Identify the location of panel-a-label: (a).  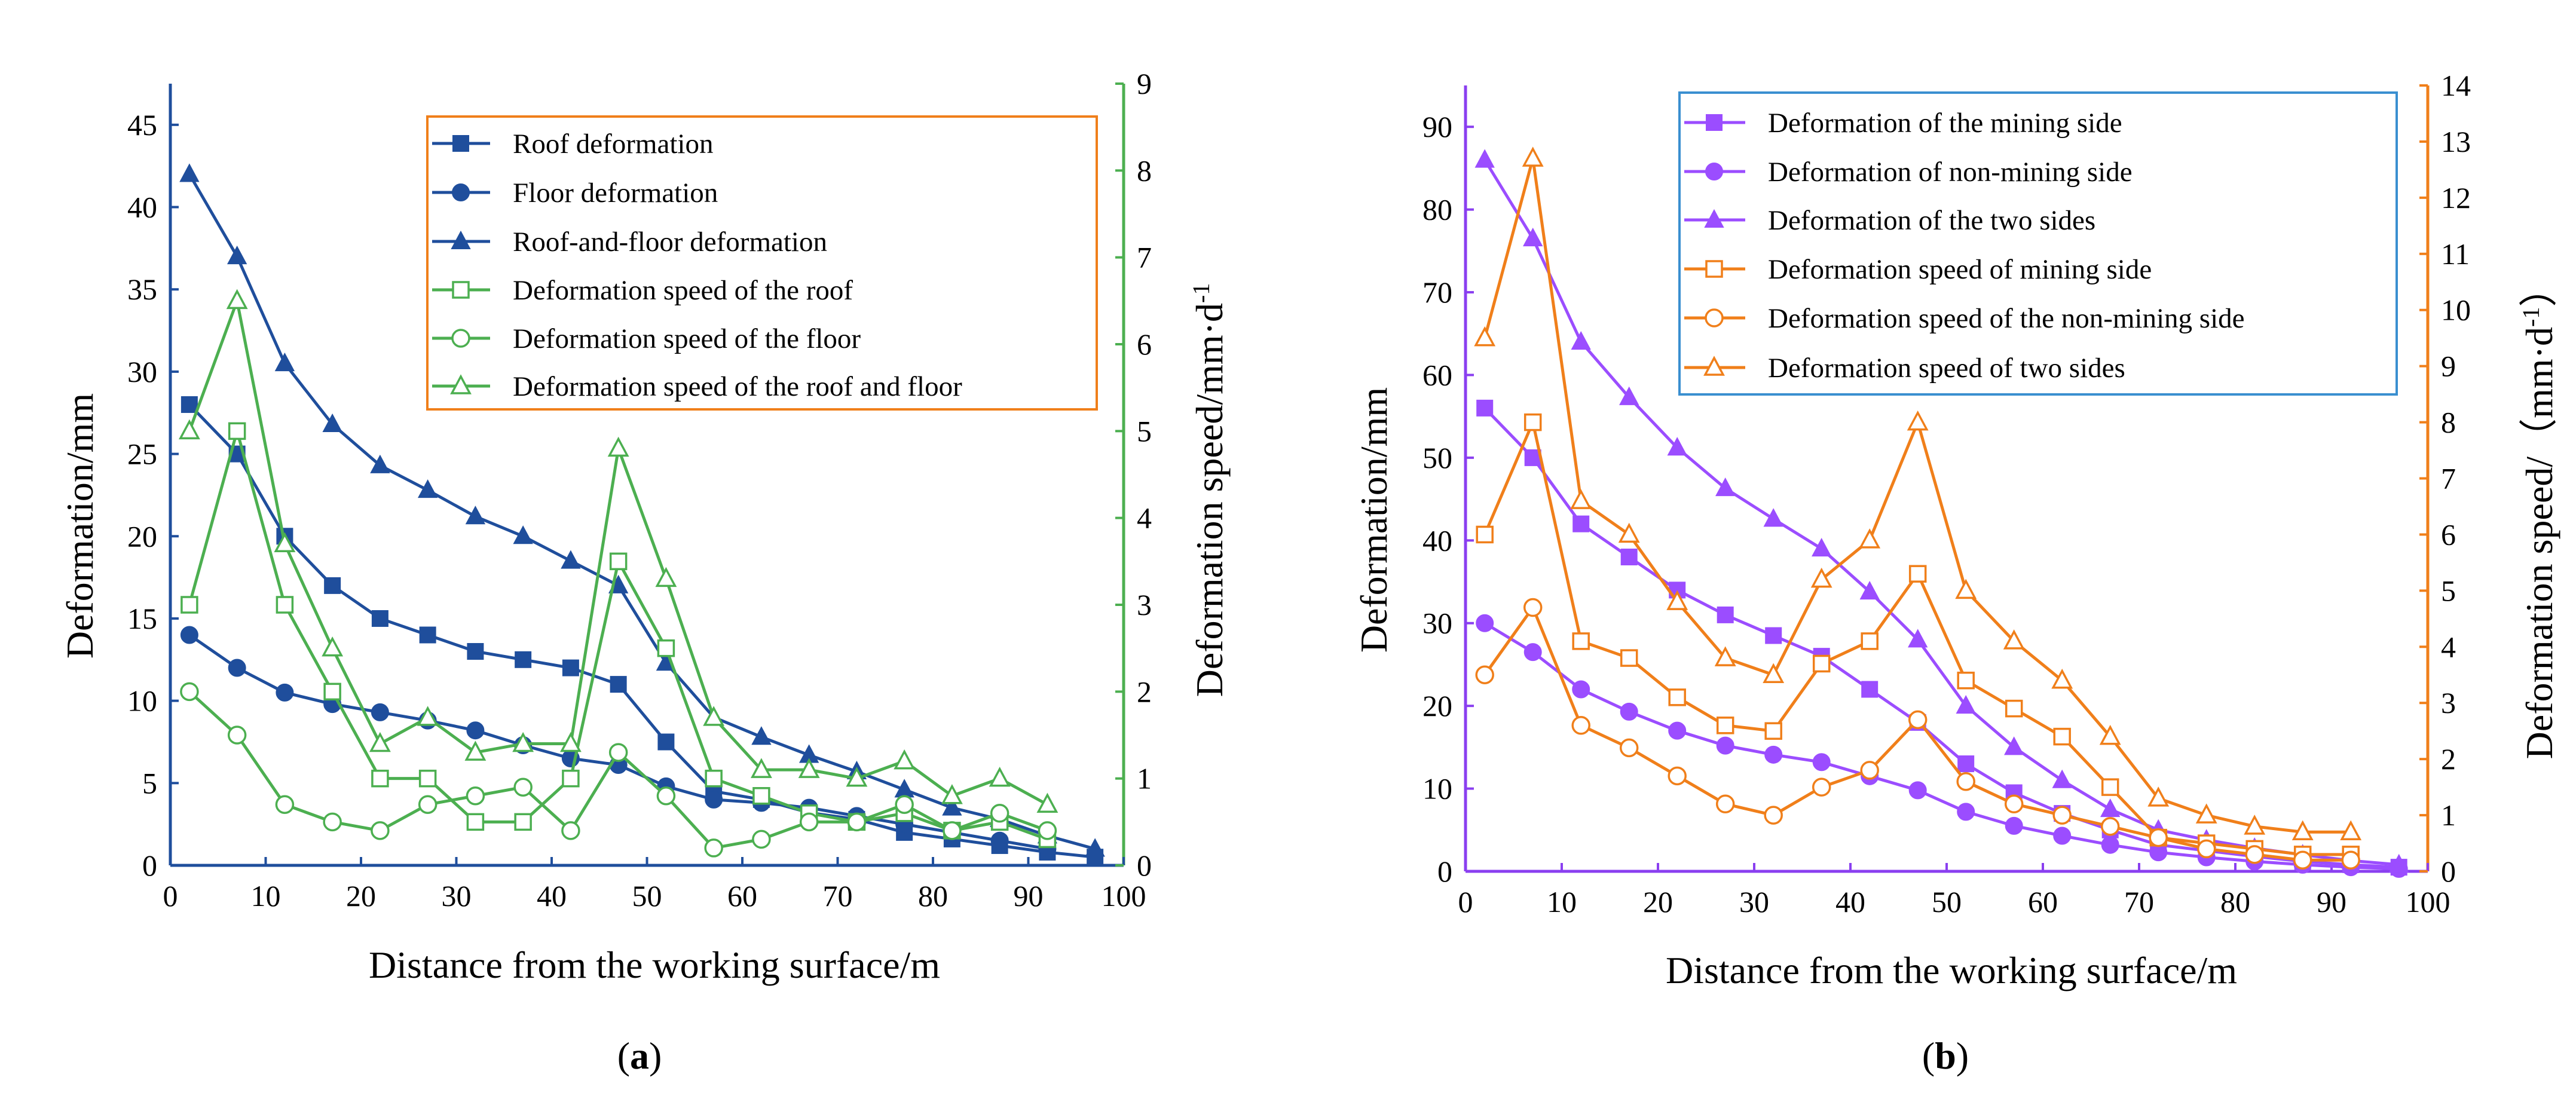
(639, 1055).